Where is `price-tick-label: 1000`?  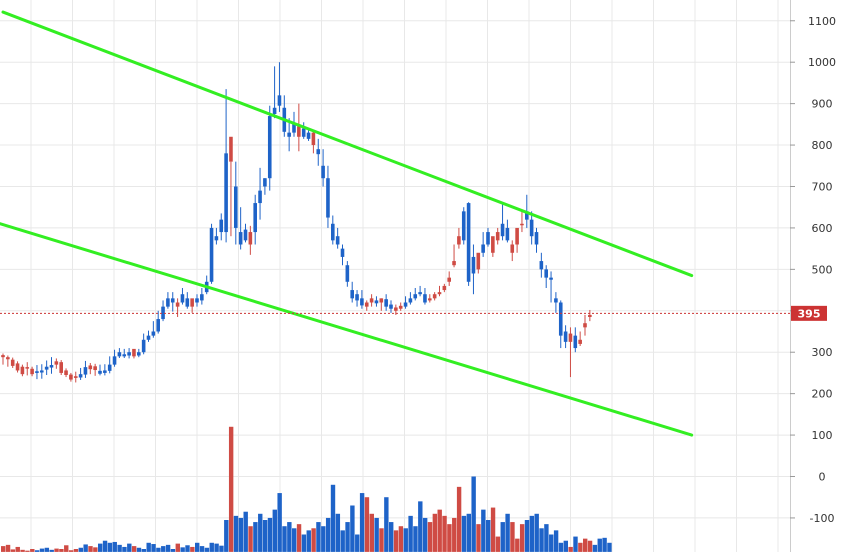
price-tick-label: 1000 is located at coordinates (822, 62).